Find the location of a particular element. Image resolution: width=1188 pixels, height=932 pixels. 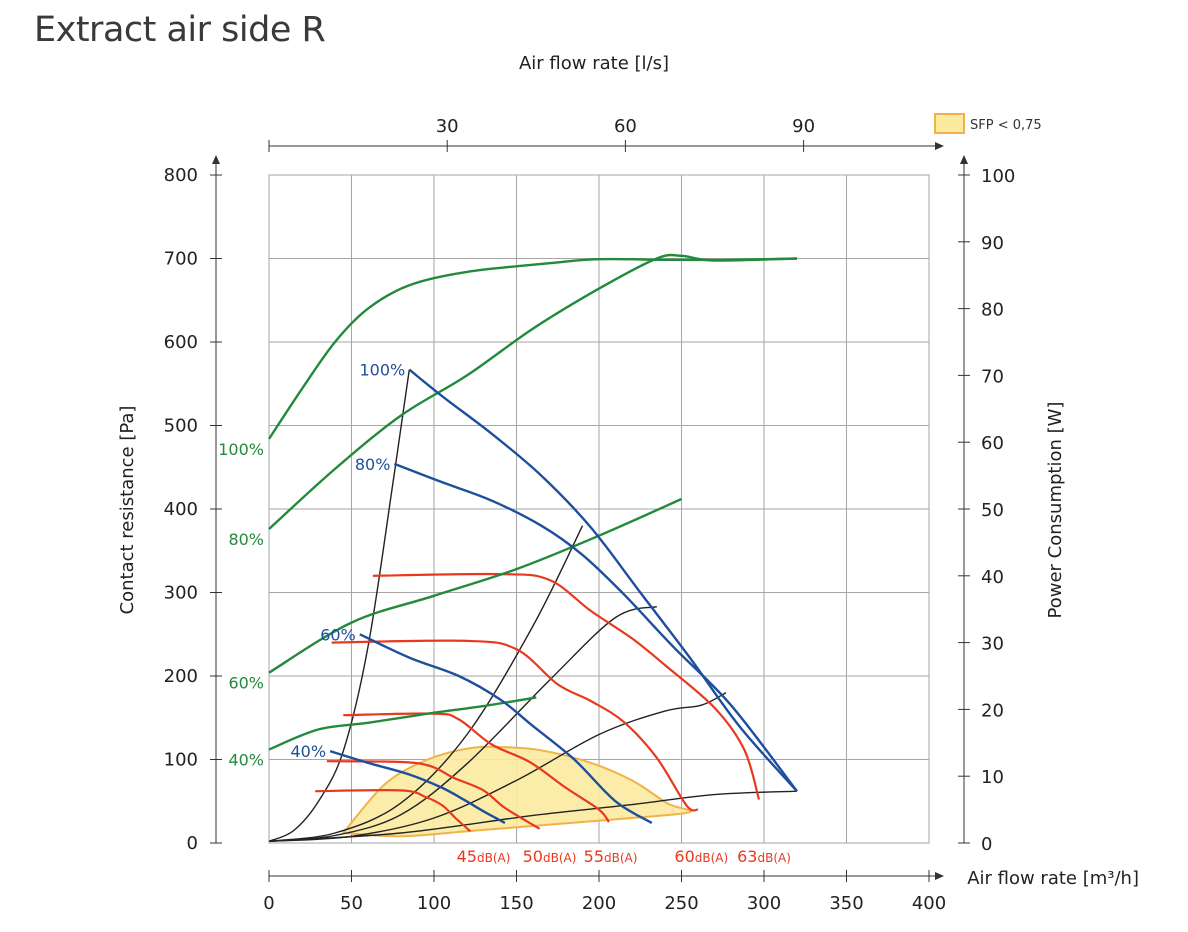

right-tick-label: 60 is located at coordinates (992, 443).